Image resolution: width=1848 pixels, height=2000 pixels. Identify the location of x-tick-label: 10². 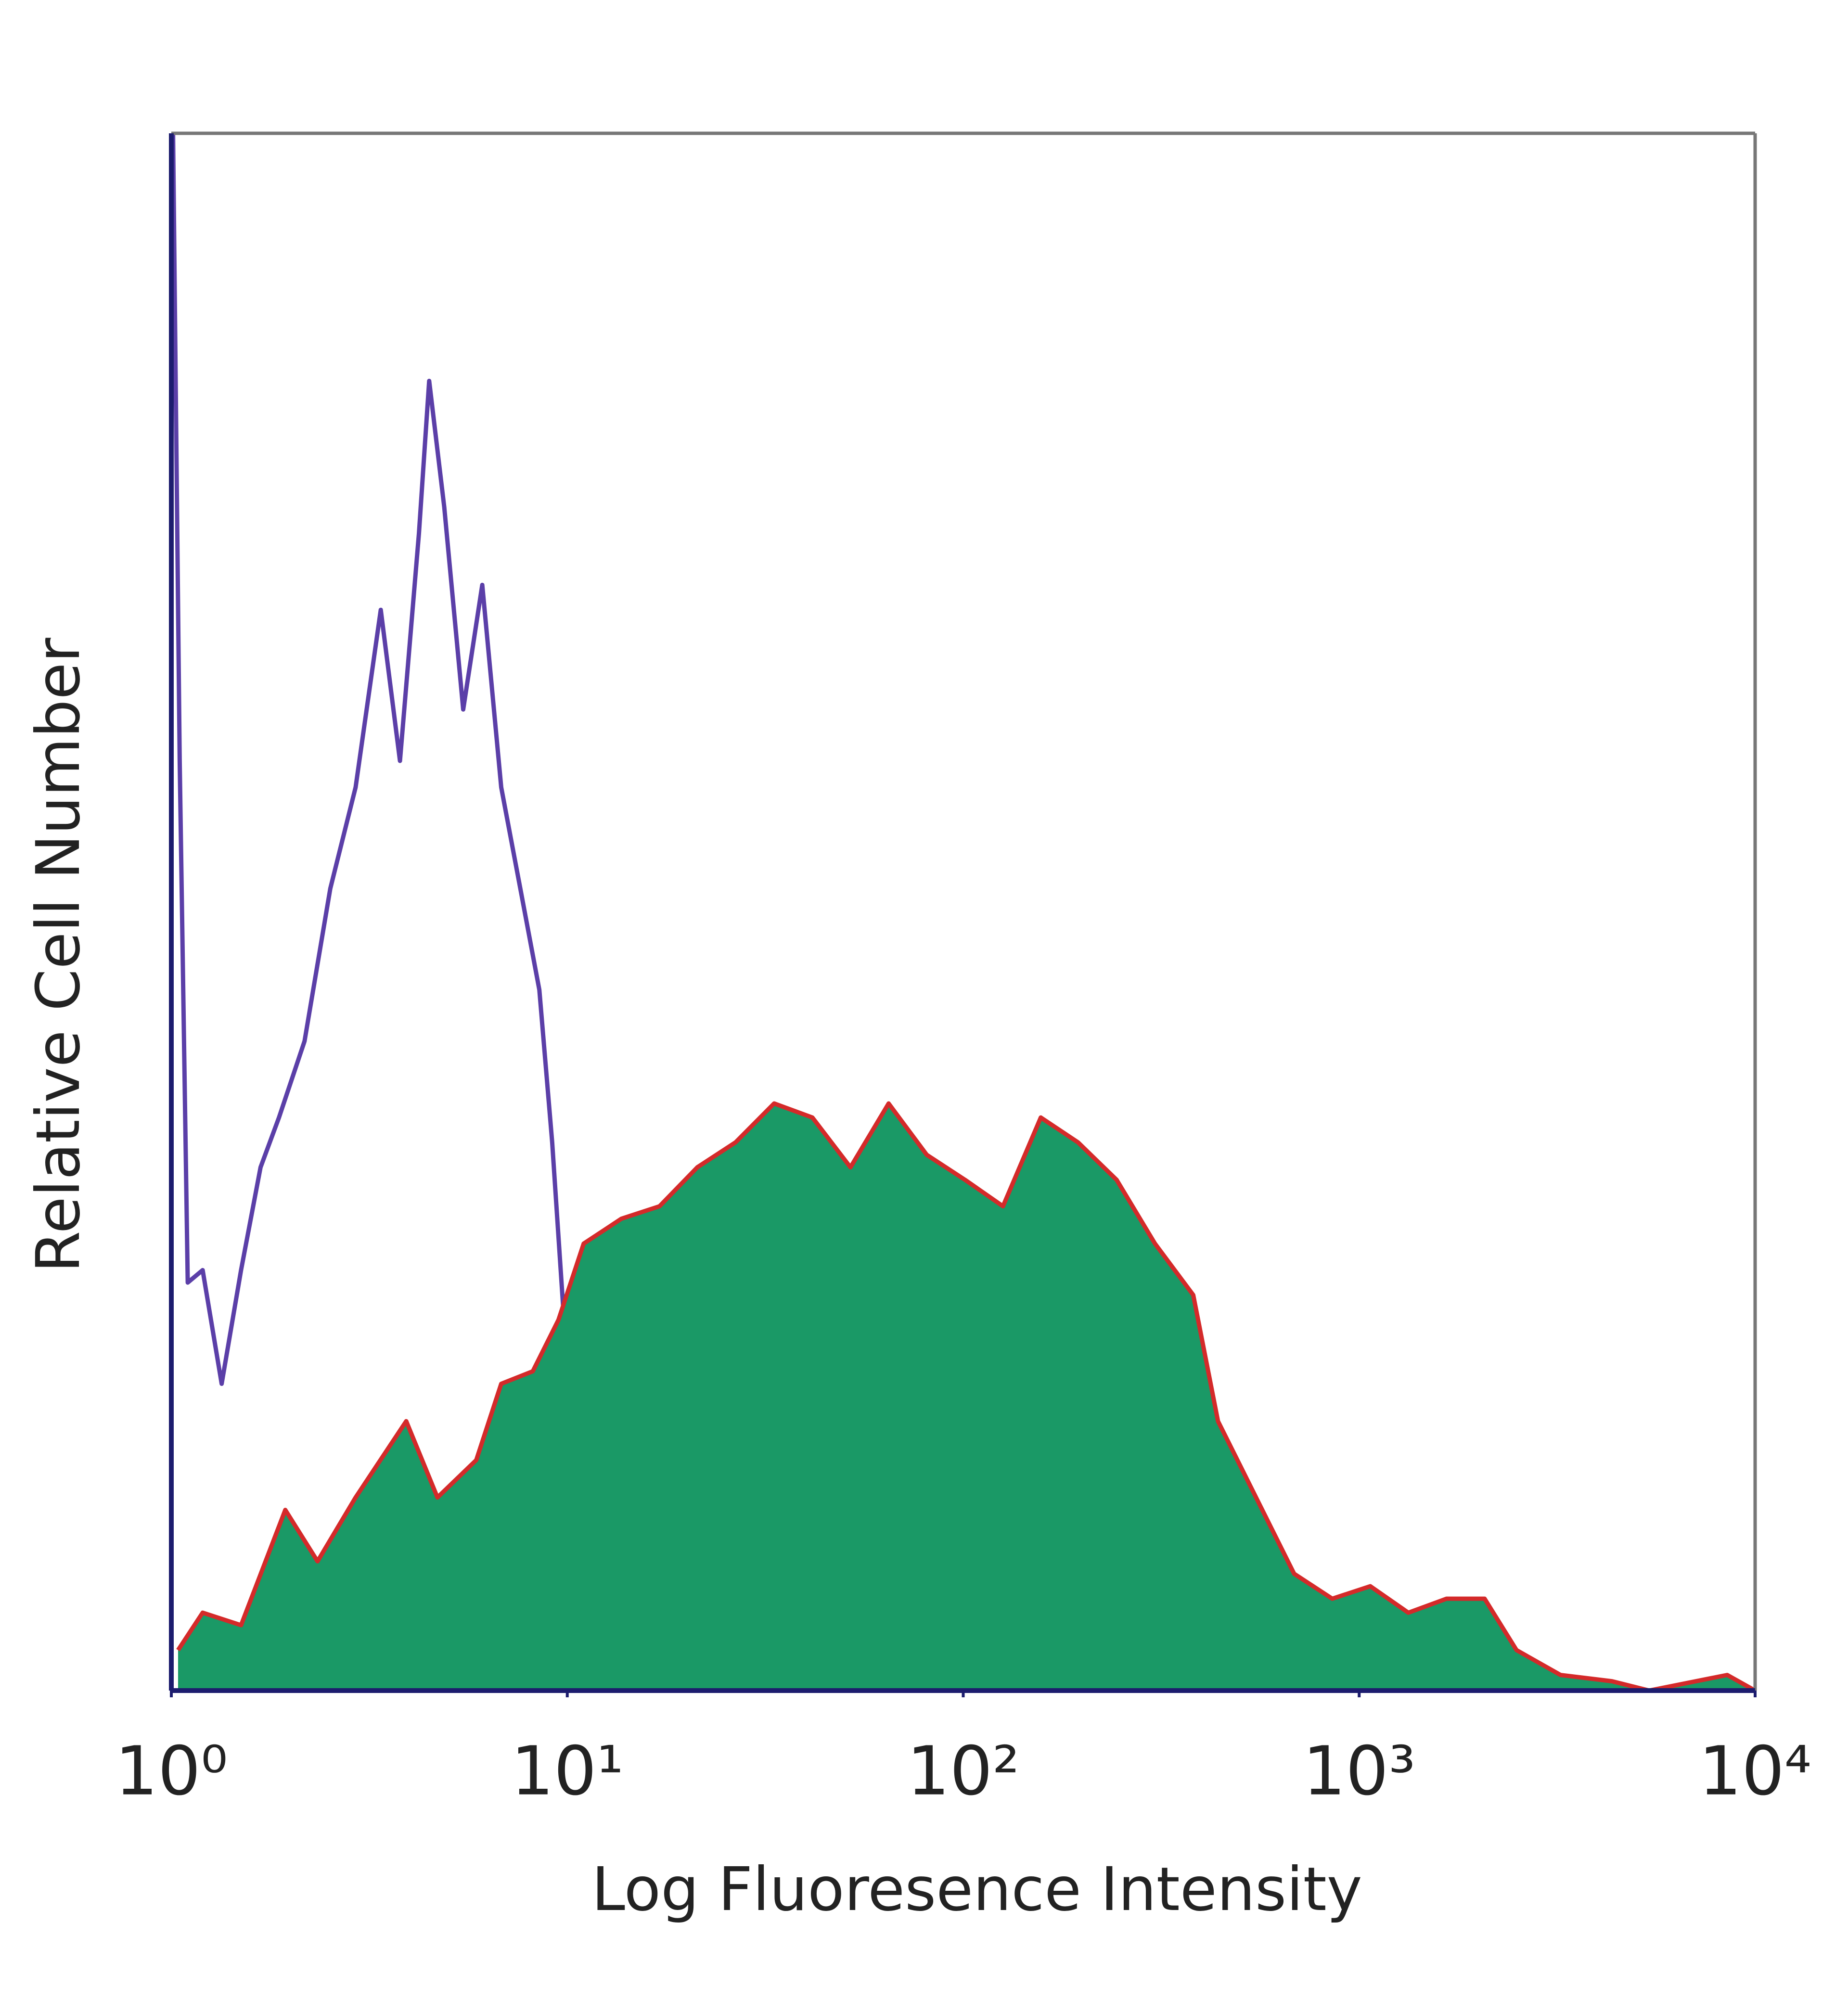
(963, 1771).